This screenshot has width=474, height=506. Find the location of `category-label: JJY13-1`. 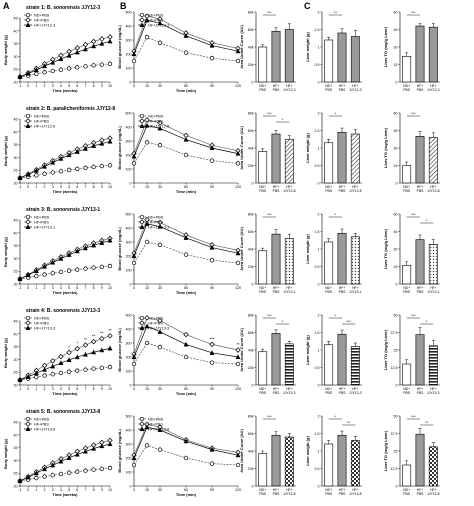

category-label: JJY13-1 is located at coordinates (355, 292).